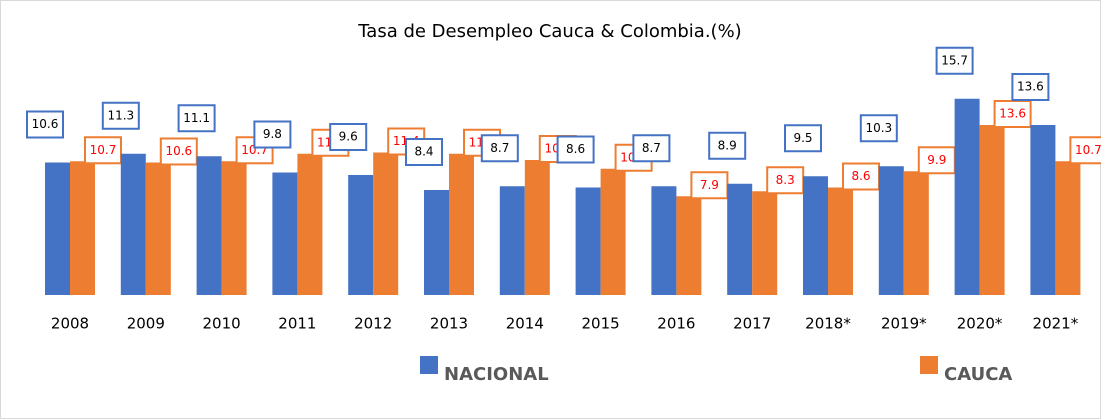 The image size is (1101, 419). I want to click on legend-label: CAUCA, so click(978, 374).